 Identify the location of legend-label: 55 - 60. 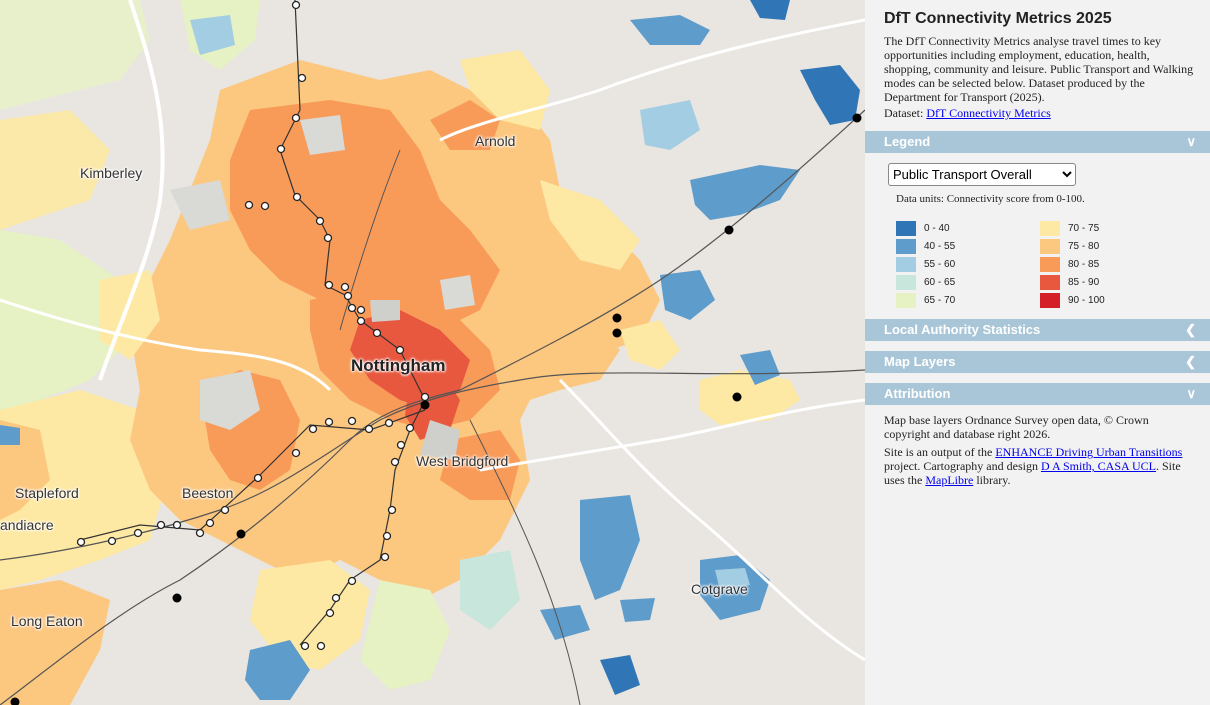
(940, 264).